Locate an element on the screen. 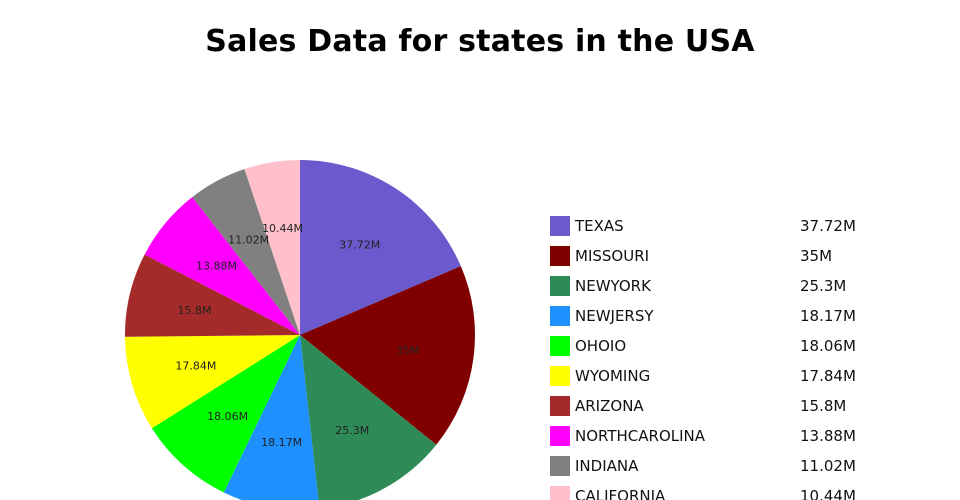  pie-slice-ohoio is located at coordinates (225, 414).